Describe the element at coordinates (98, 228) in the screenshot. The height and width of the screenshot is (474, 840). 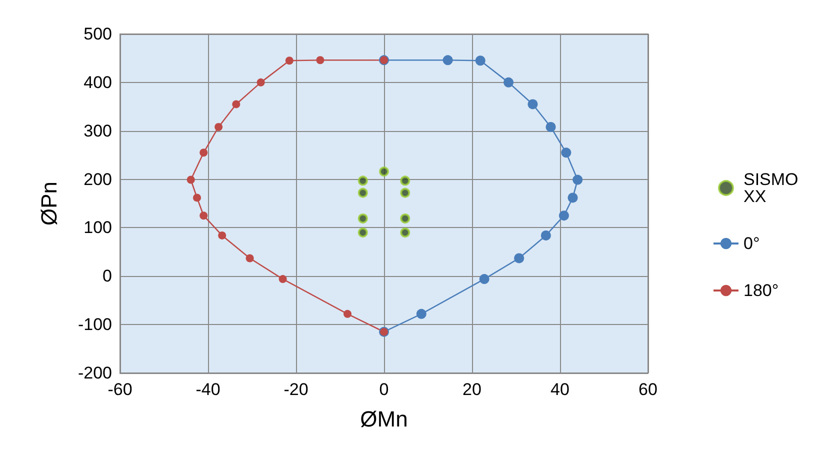
I see `y-tick-label: 100` at that location.